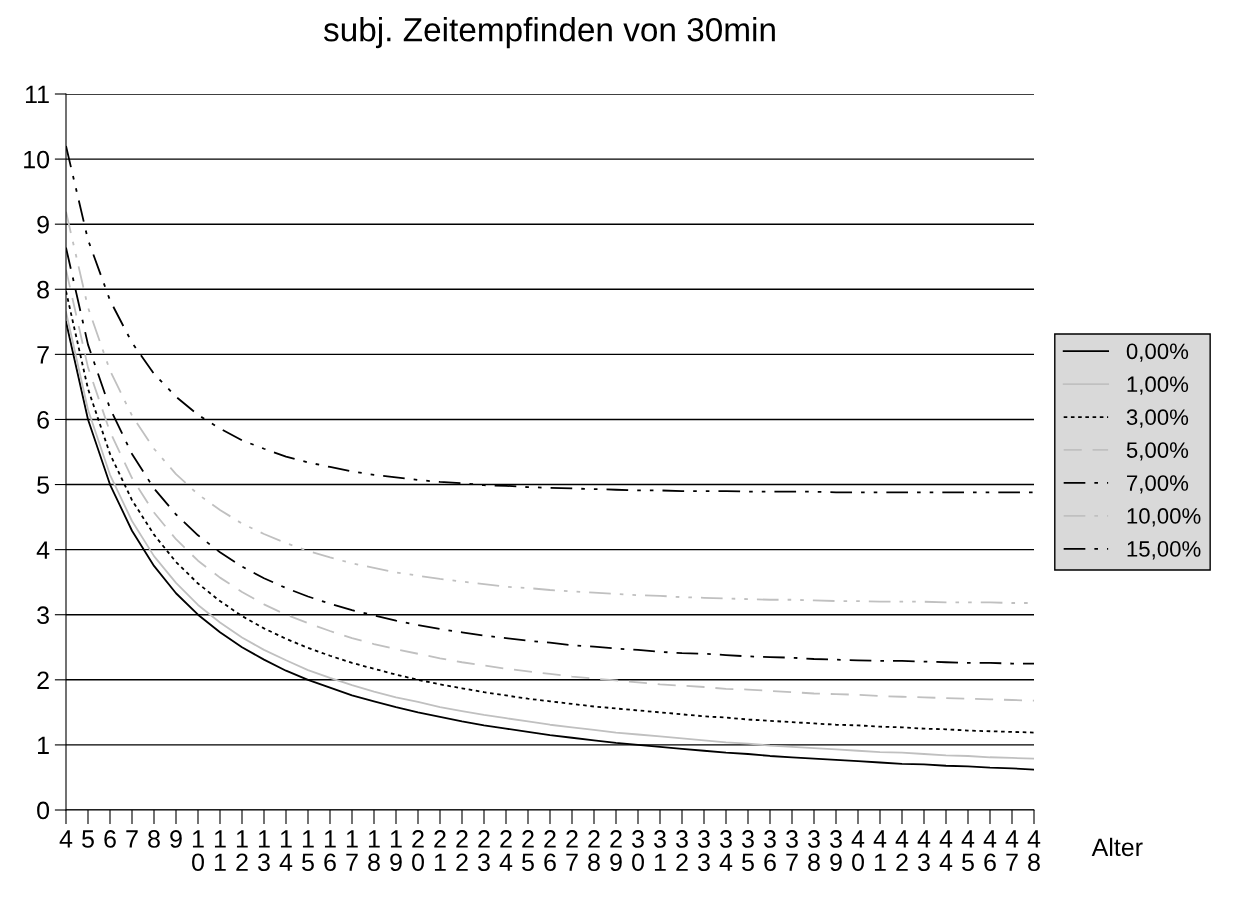 Image resolution: width=1234 pixels, height=904 pixels. Describe the element at coordinates (1164, 517) in the screenshot. I see `legend-label: 10,00%` at that location.